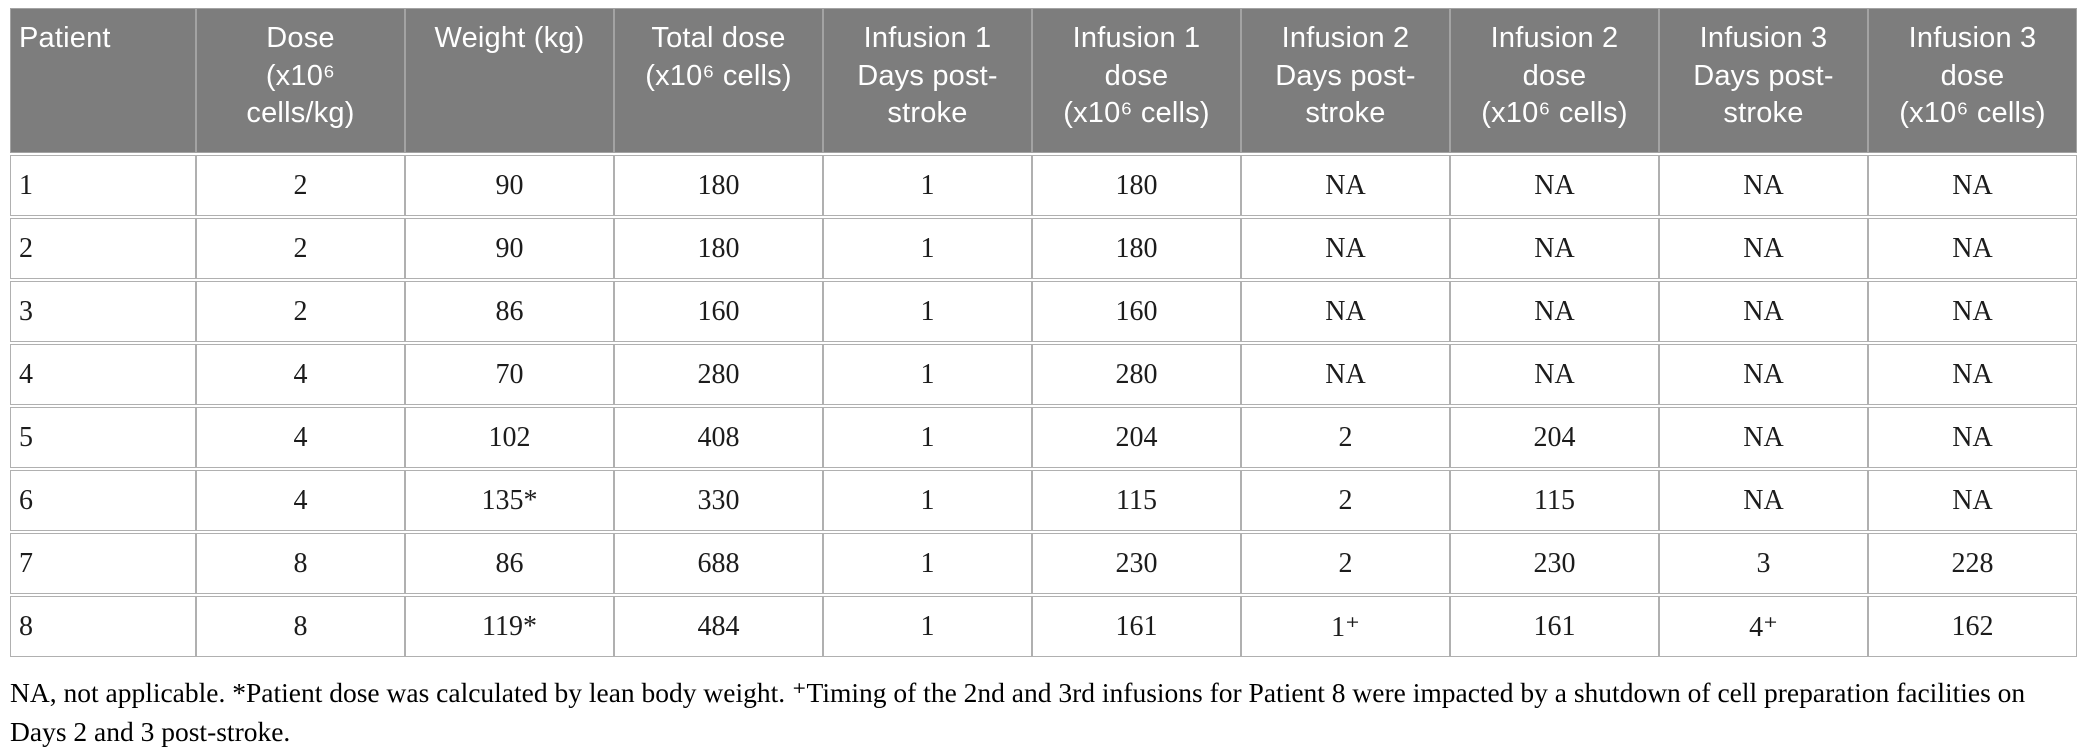  Describe the element at coordinates (1972, 80) in the screenshot. I see `column-header-10: Infusion 3 dose (x10⁶ cells)` at that location.